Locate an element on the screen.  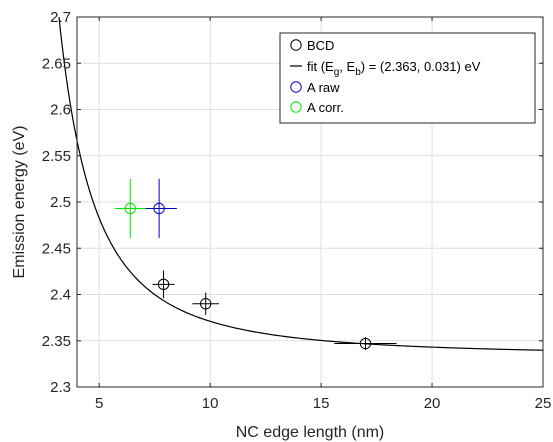
legend-label: A raw is located at coordinates (323, 87).